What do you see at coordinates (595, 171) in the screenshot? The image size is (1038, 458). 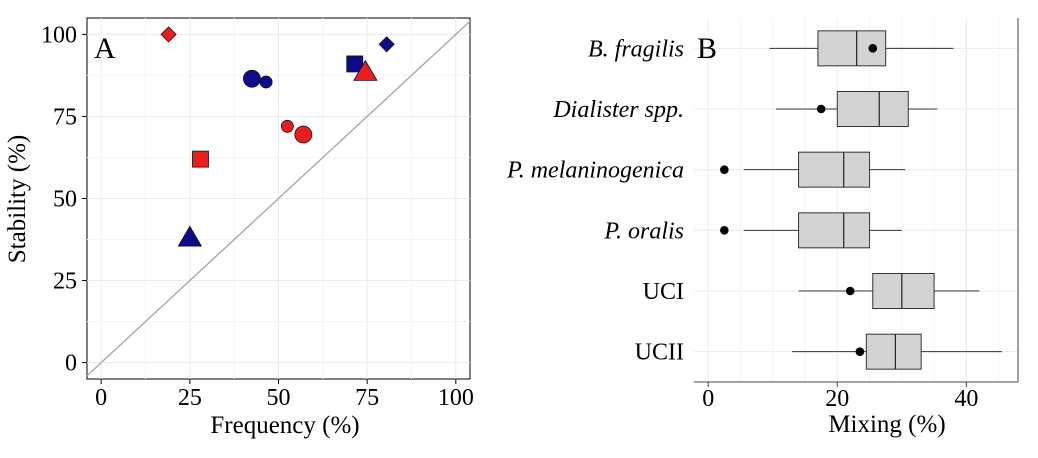 I see `panel-b-category-label: P. melaninogenica` at bounding box center [595, 171].